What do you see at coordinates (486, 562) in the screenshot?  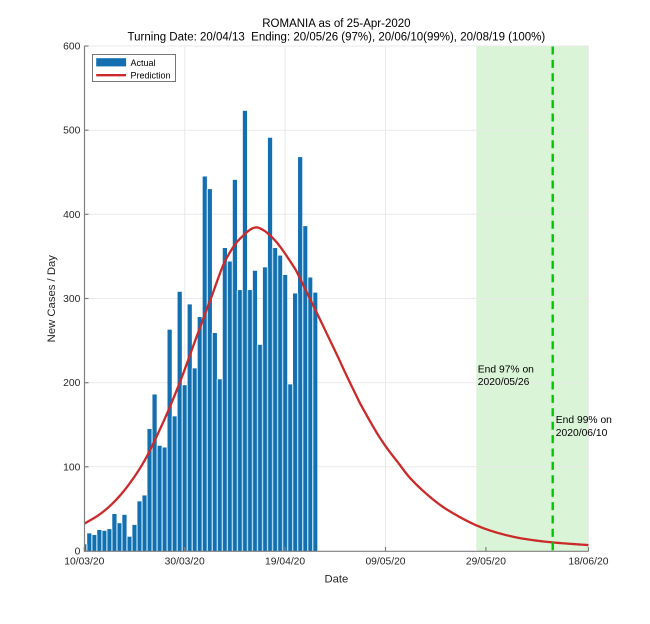 I see `svg-text: 29/05/20` at bounding box center [486, 562].